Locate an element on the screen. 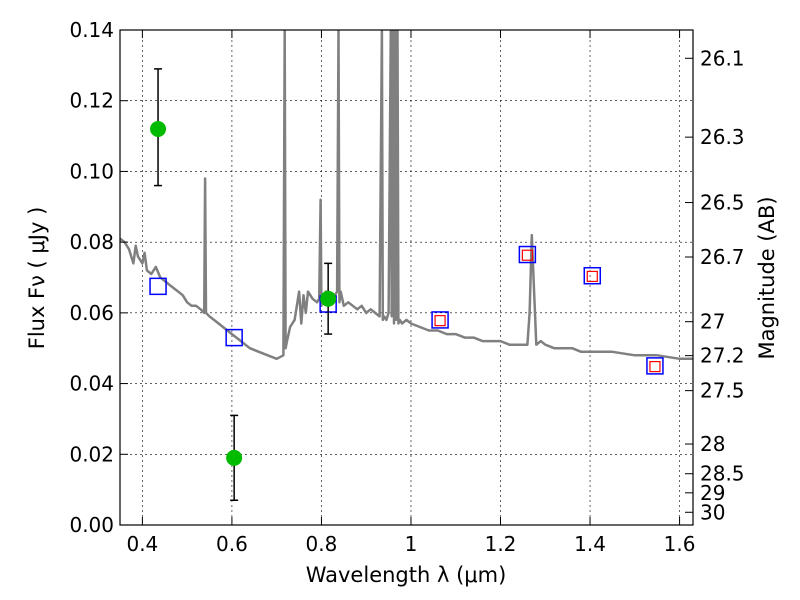  y-tick-label: 0.06 is located at coordinates (91, 313).